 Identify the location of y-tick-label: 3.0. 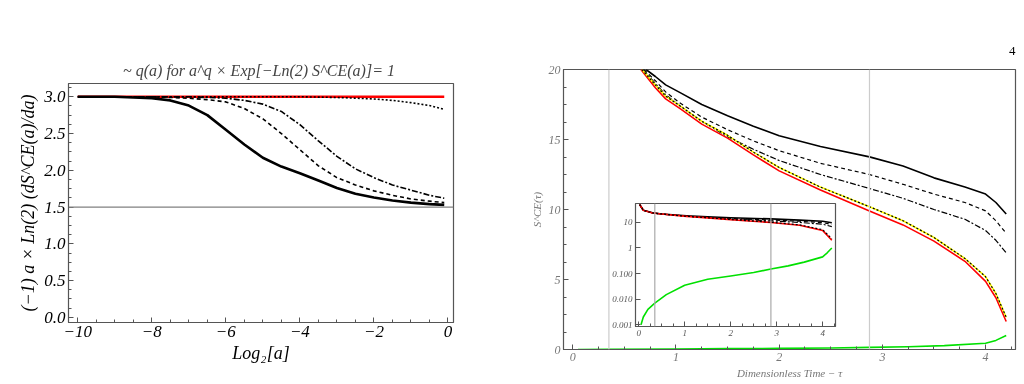
(54, 97).